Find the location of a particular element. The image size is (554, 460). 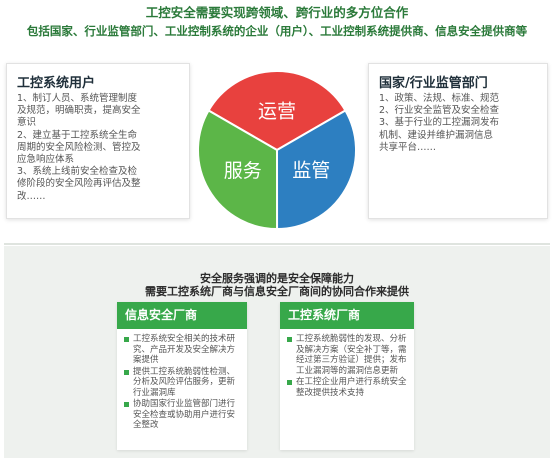

security-service-caption: 安全服务强调的是安全保障能力 需要工控系统厂商与信息安全厂商间的协同合作来提供 is located at coordinates (277, 285).